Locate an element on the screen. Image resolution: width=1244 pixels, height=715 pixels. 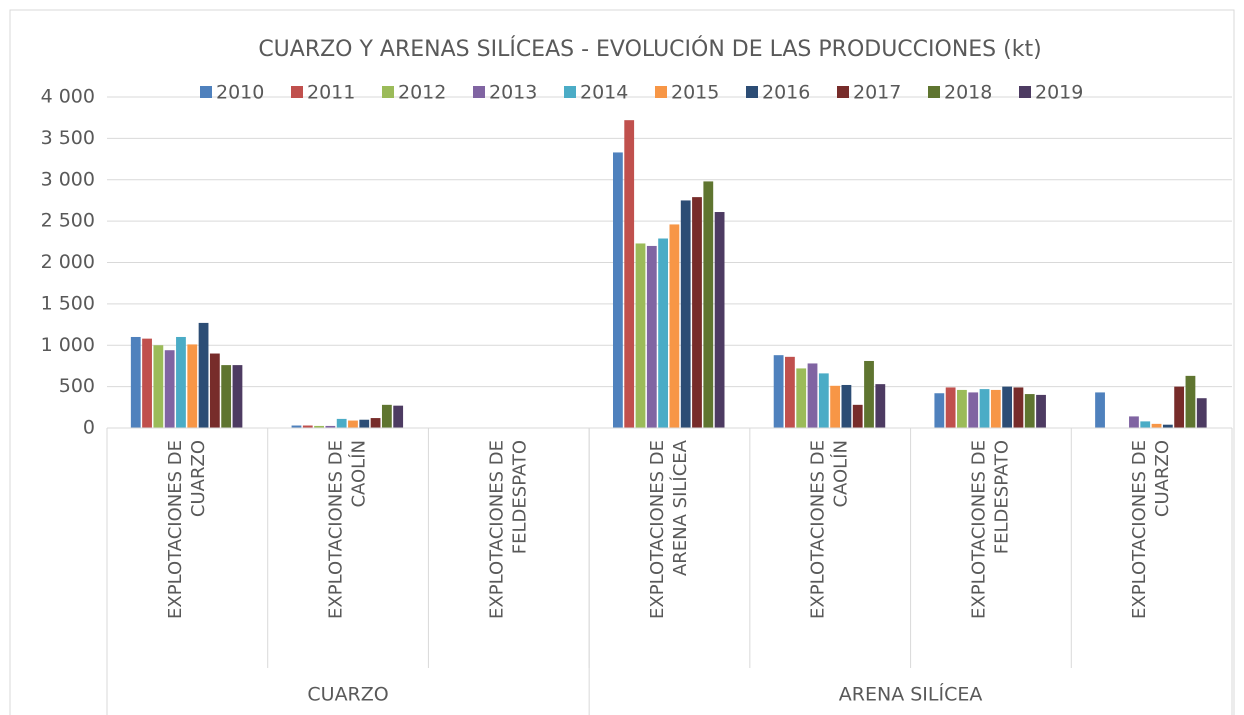
legend-label: 2014 is located at coordinates (604, 93).